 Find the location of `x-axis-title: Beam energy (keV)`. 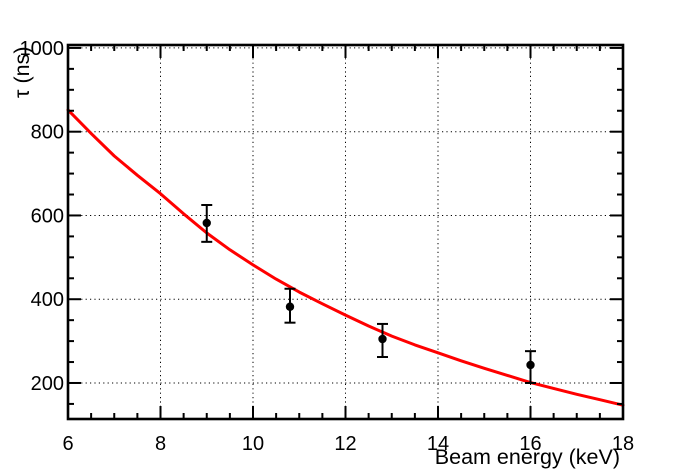

x-axis-title: Beam energy (keV) is located at coordinates (527, 457).